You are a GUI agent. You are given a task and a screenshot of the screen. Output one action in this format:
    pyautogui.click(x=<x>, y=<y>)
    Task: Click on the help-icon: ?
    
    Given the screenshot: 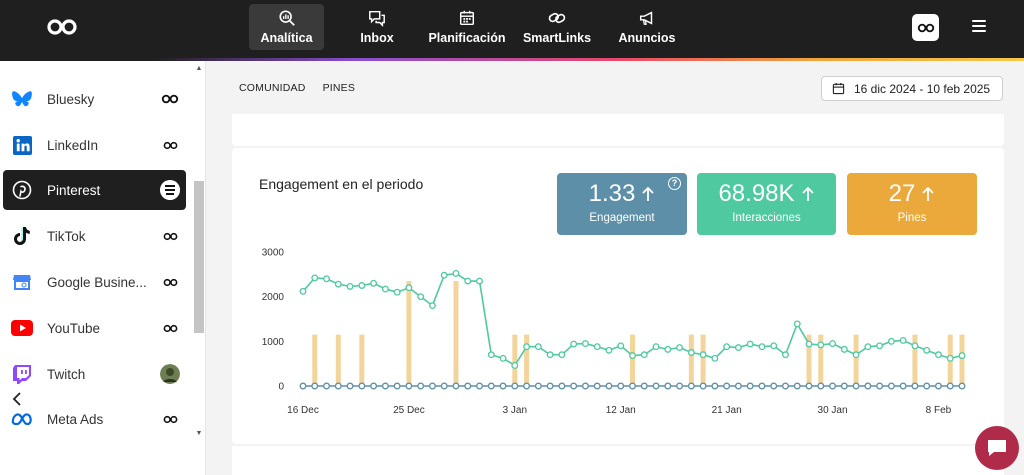 What is the action you would take?
    pyautogui.click(x=674, y=183)
    